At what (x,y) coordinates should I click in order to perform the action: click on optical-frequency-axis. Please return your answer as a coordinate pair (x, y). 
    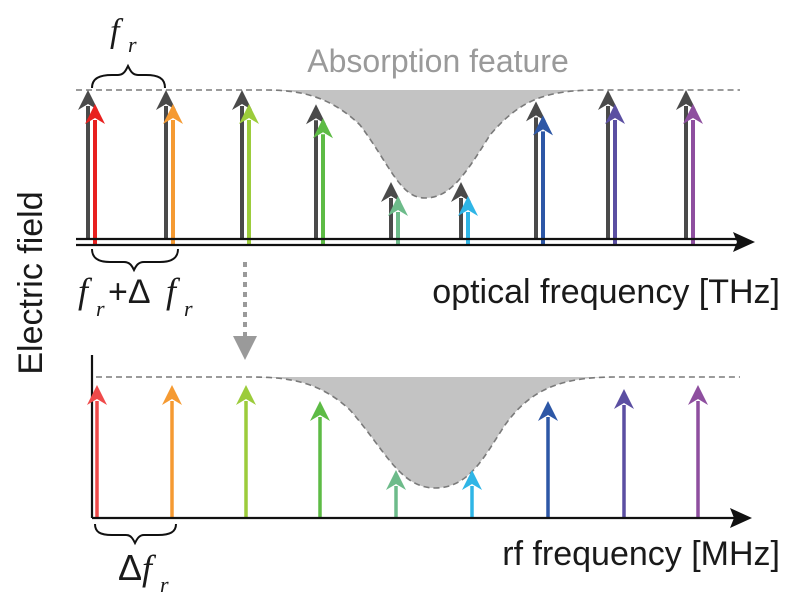
    Looking at the image, I should click on (415, 242).